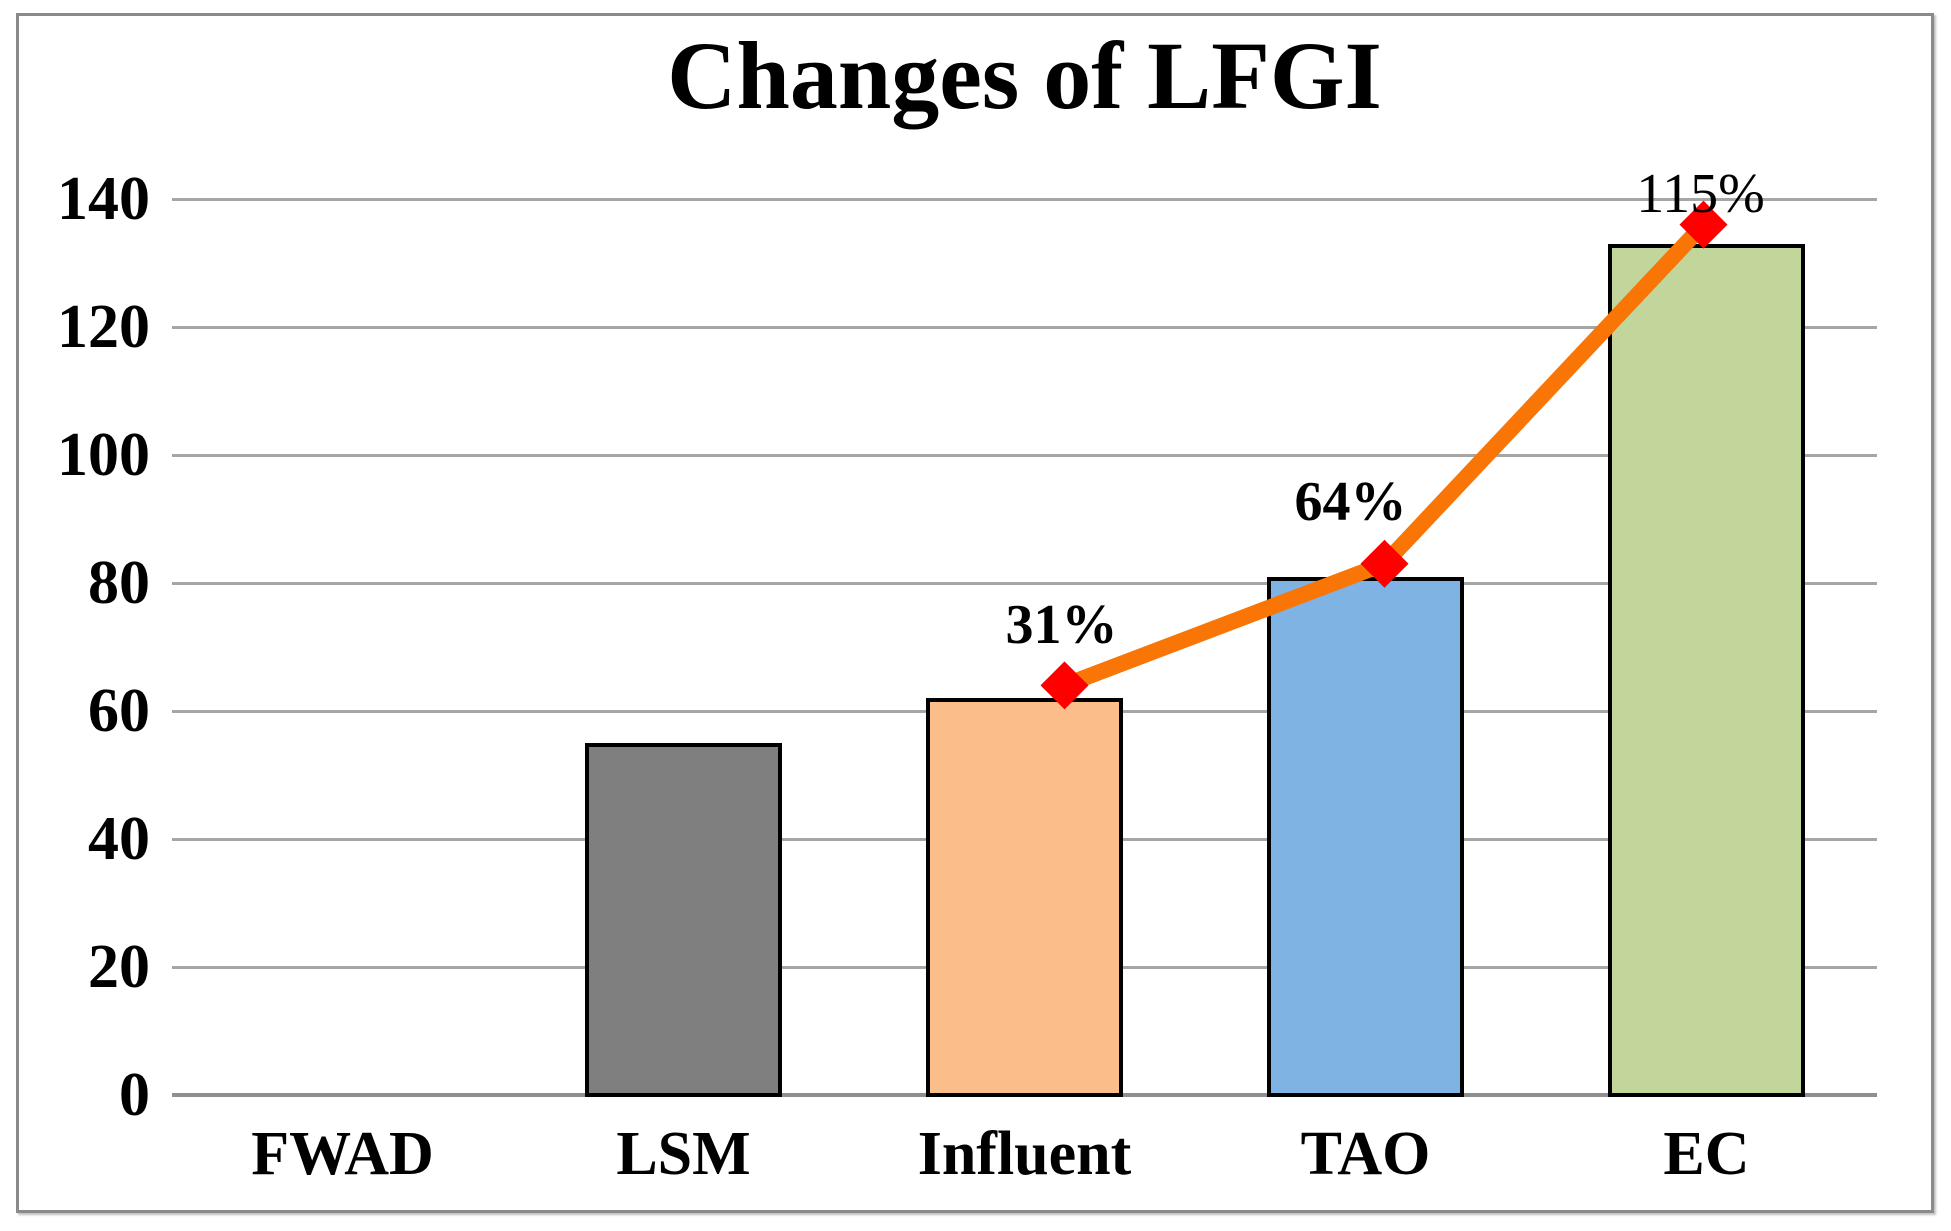 The image size is (1951, 1231). I want to click on diamond-marker-ec, so click(1703, 224).